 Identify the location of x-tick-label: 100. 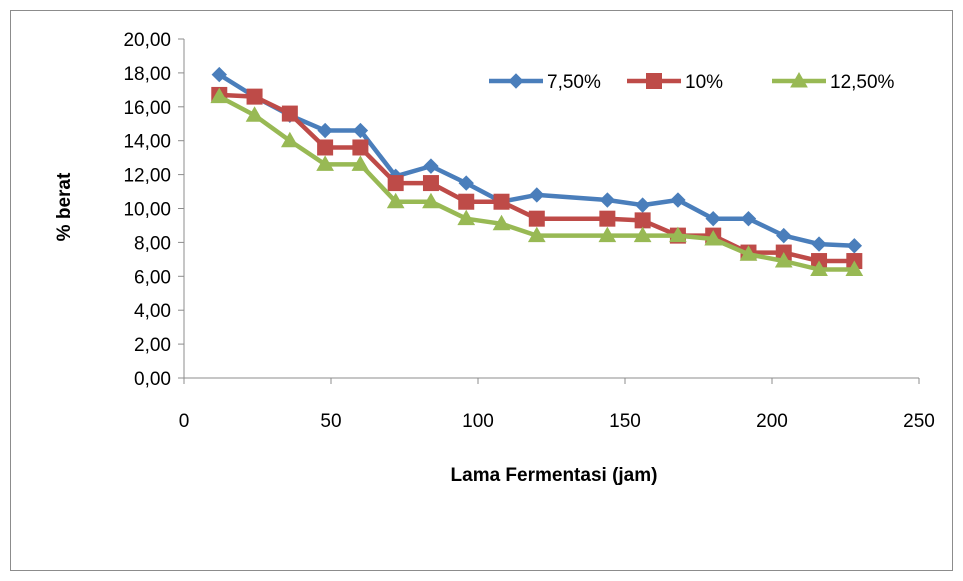
(478, 421).